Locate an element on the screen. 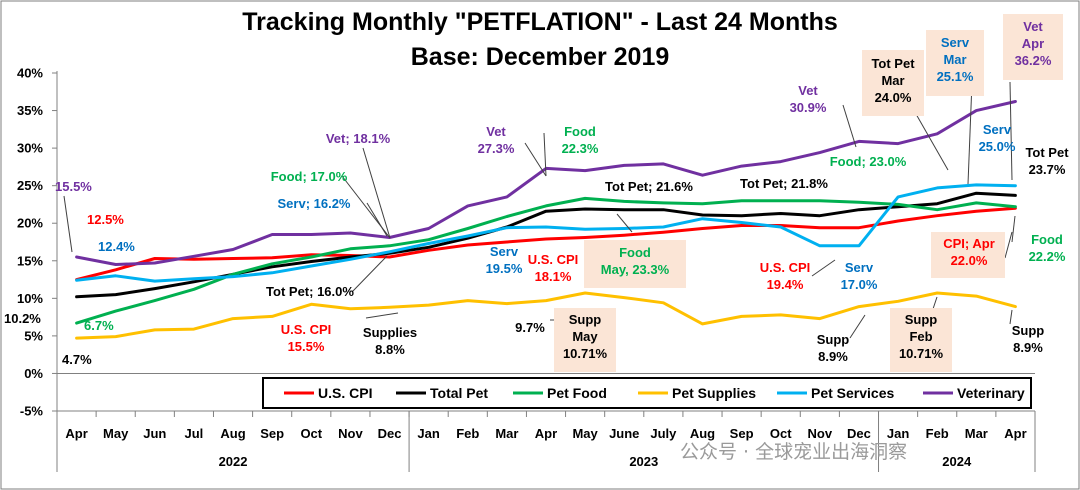  data-label: 12.4% is located at coordinates (116, 246).